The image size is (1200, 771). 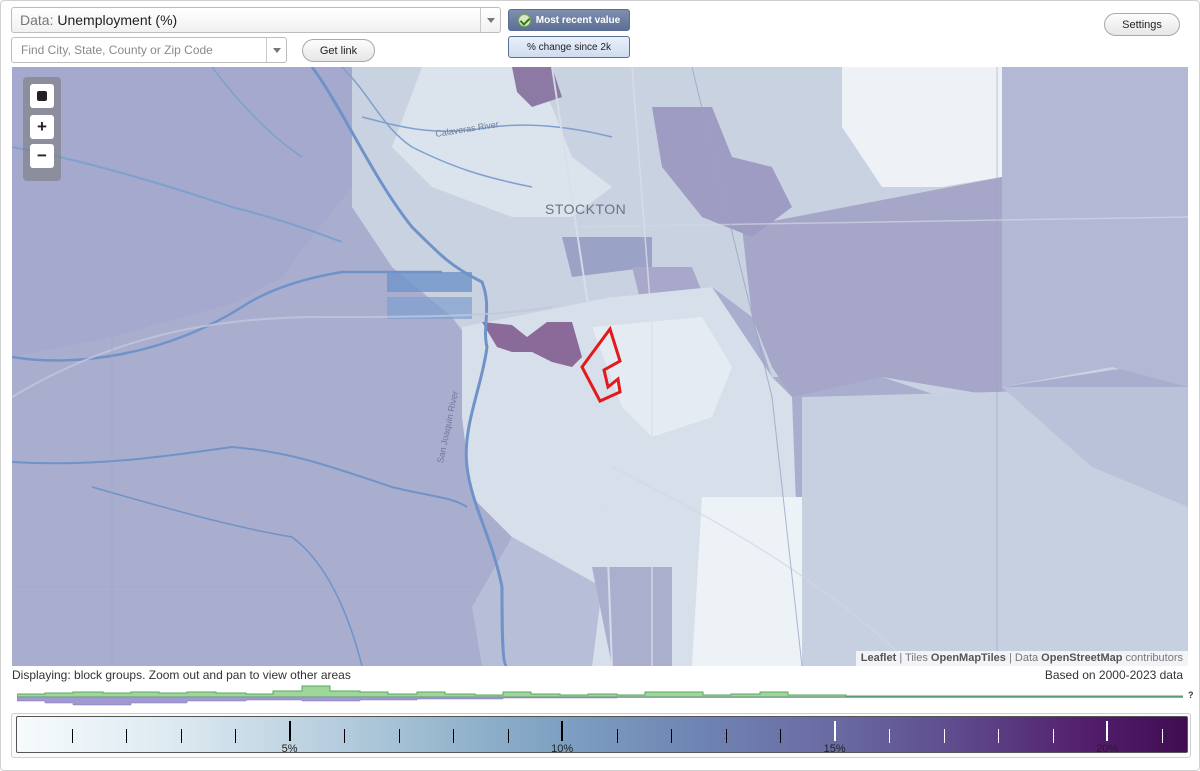 I want to click on fullscreen-button, so click(x=42, y=96).